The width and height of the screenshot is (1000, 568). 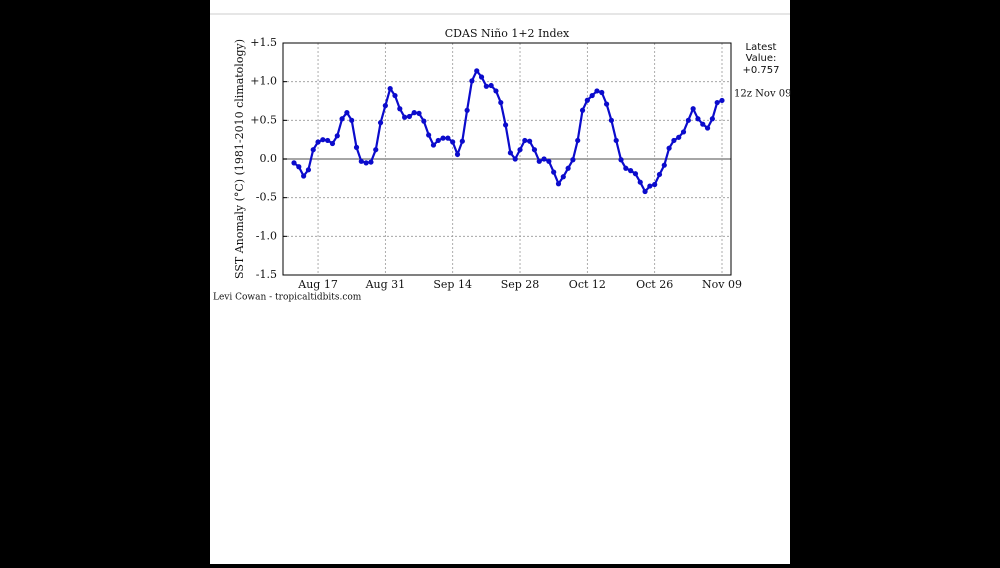 I want to click on y-axis-label: SST Anomaly (°C) (1981-2010 climatology), so click(x=239, y=159).